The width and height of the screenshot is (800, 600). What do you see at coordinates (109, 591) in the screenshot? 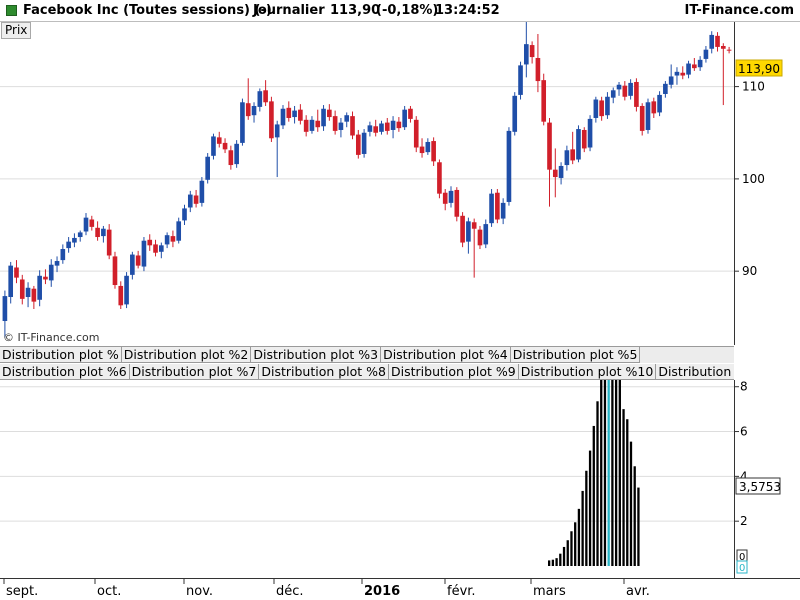
I see `time-tick-label: oct.` at bounding box center [109, 591].